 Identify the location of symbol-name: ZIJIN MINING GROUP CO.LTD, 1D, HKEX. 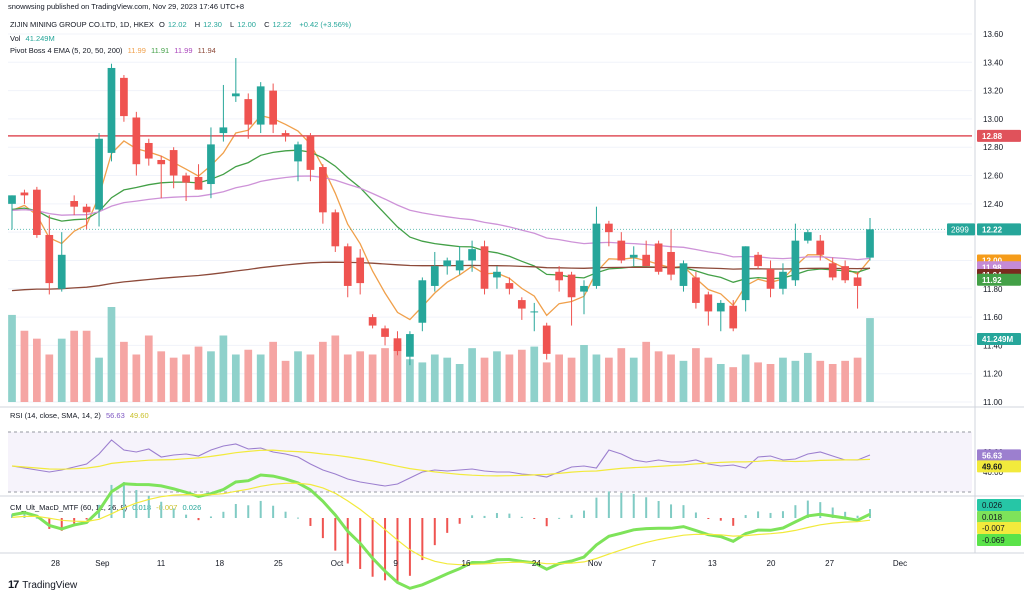
(82, 24).